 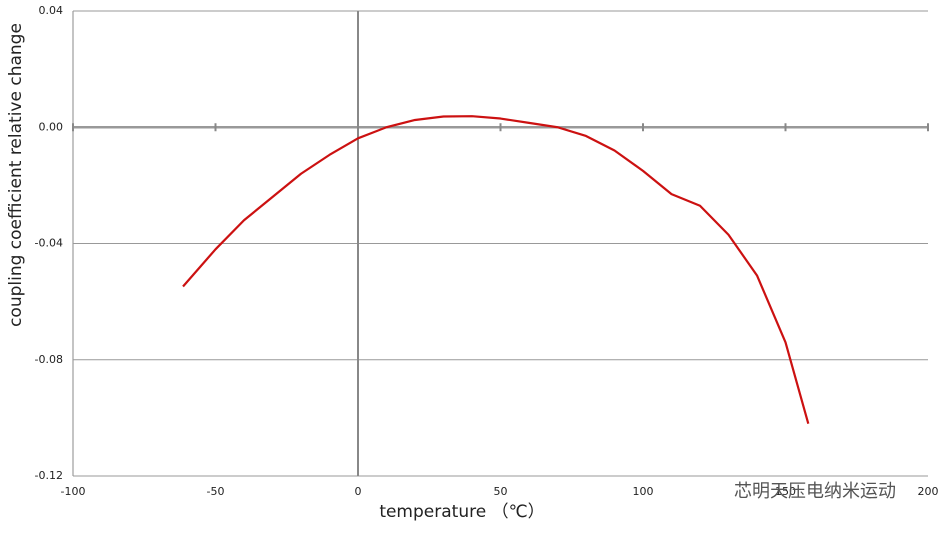 What do you see at coordinates (501, 491) in the screenshot?
I see `x-tick-label: 50` at bounding box center [501, 491].